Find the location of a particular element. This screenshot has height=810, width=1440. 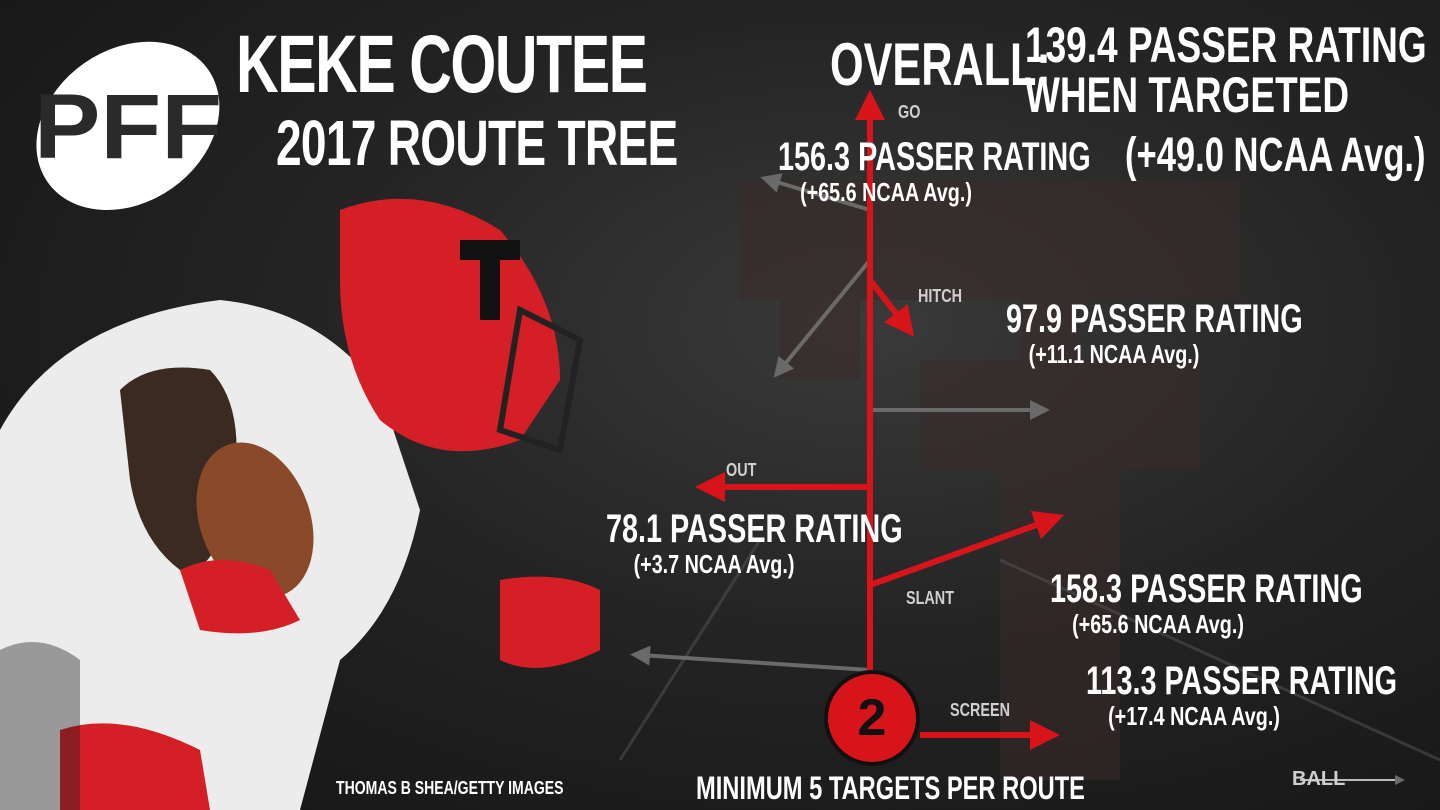

stat-slant-avg: (+65.6 NCAA Avg.) is located at coordinates (1158, 624).